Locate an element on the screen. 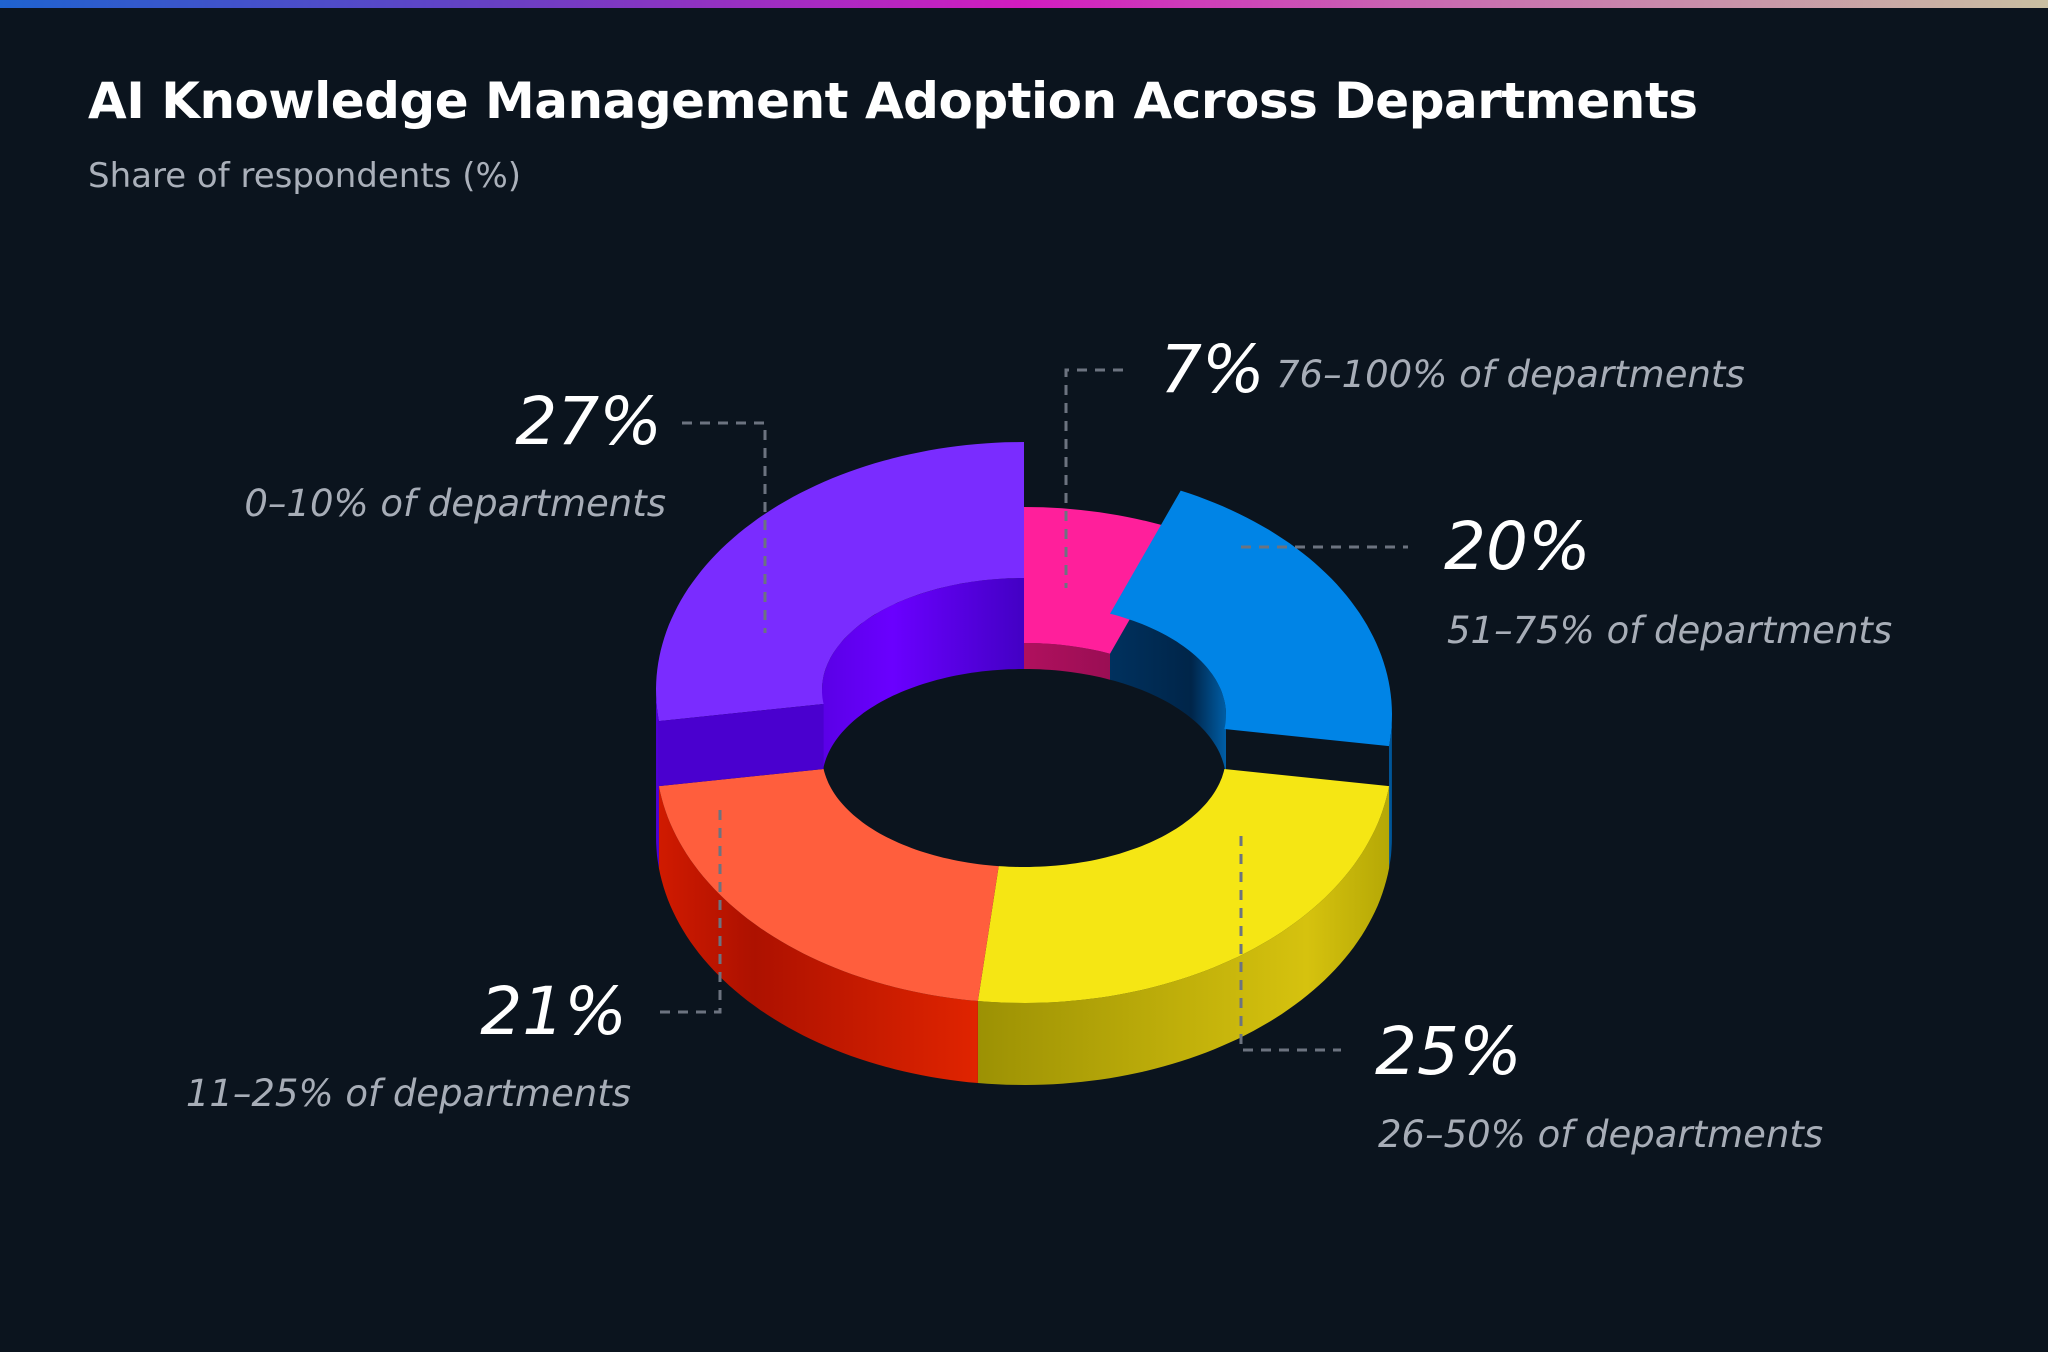 The width and height of the screenshot is (2048, 1352). value-label-11-25: 21% is located at coordinates (553, 1011).